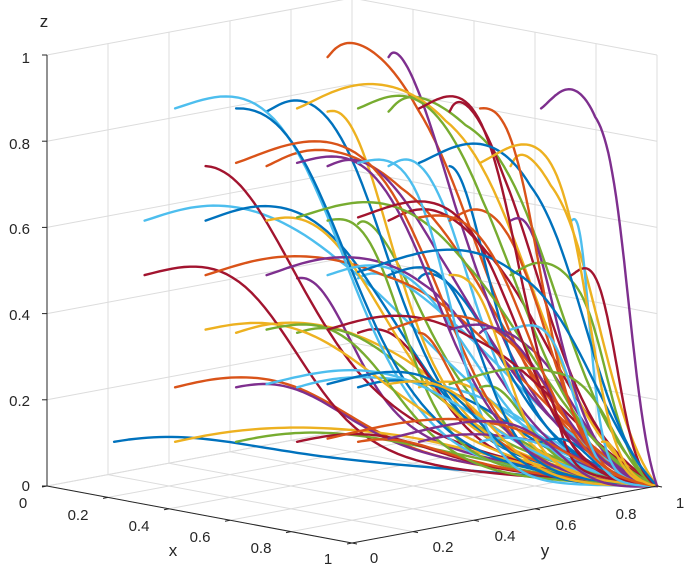  Describe the element at coordinates (23, 503) in the screenshot. I see `x-tick-label: 0` at that location.